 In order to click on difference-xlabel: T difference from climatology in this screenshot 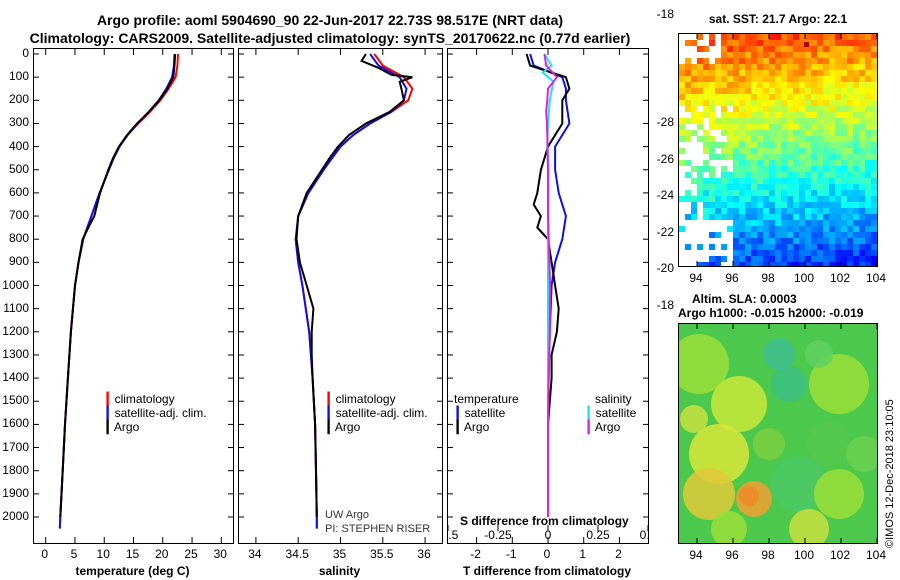, I will do `click(547, 571)`.